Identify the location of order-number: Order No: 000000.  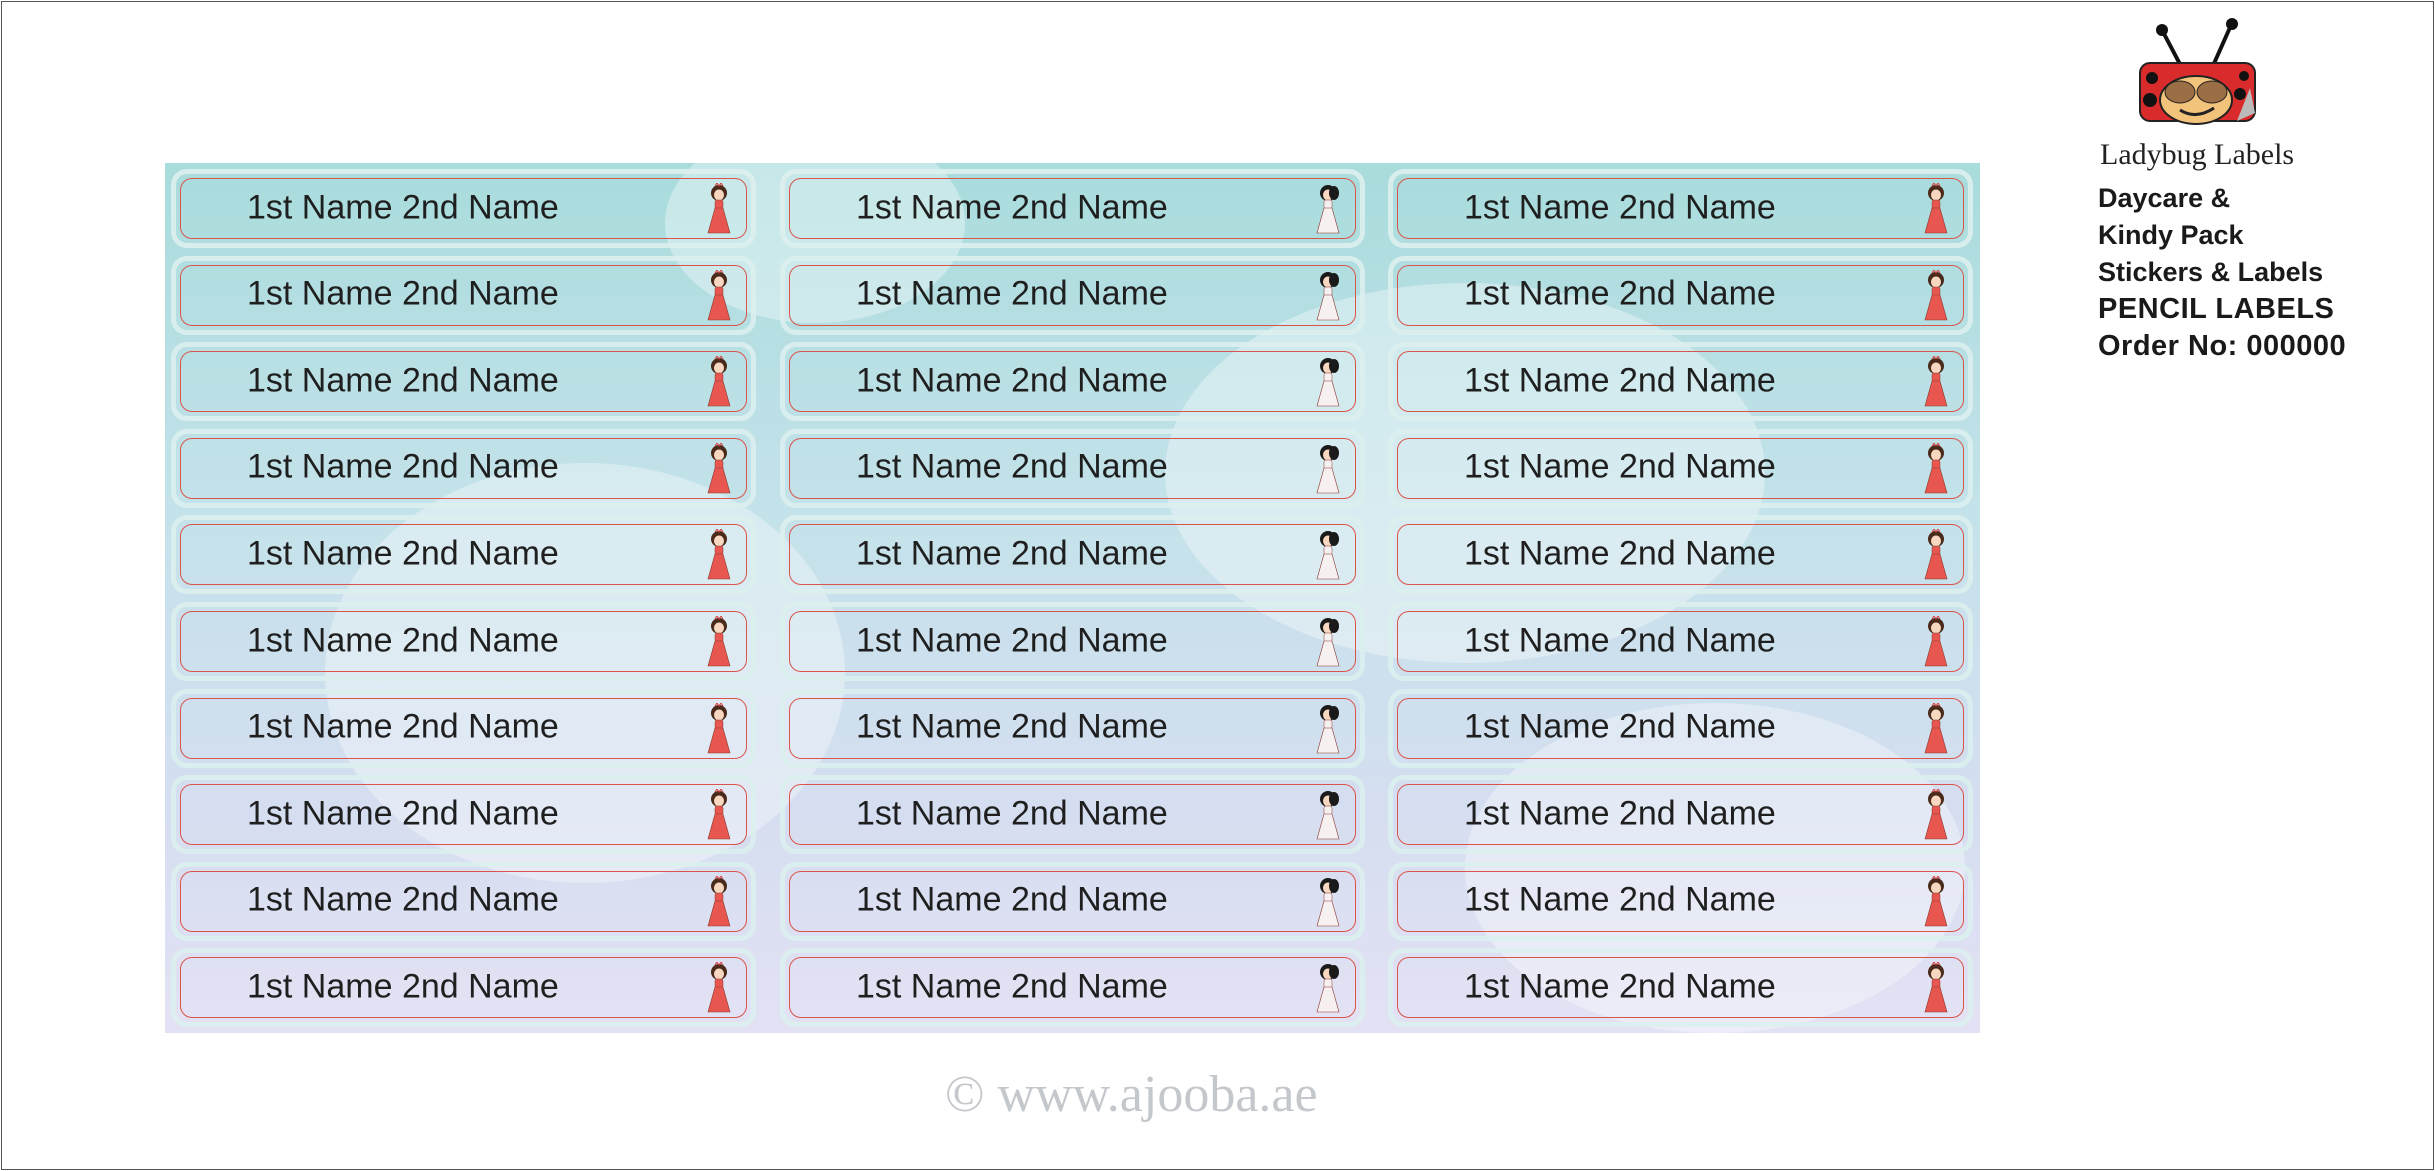
(2222, 346).